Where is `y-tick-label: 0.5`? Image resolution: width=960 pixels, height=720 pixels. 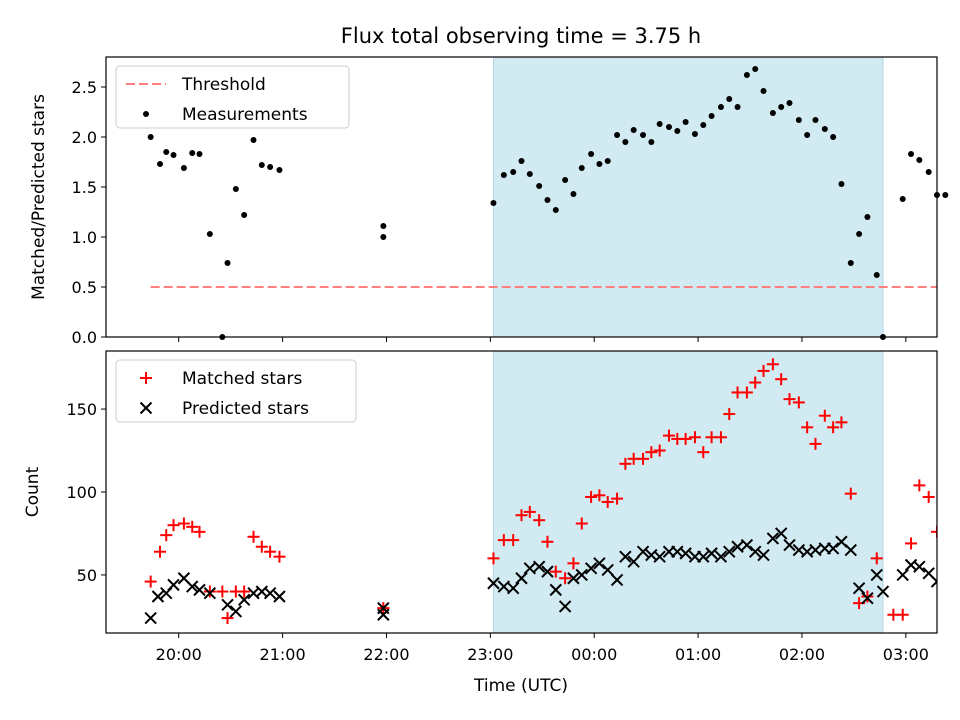
y-tick-label: 0.5 is located at coordinates (84, 287).